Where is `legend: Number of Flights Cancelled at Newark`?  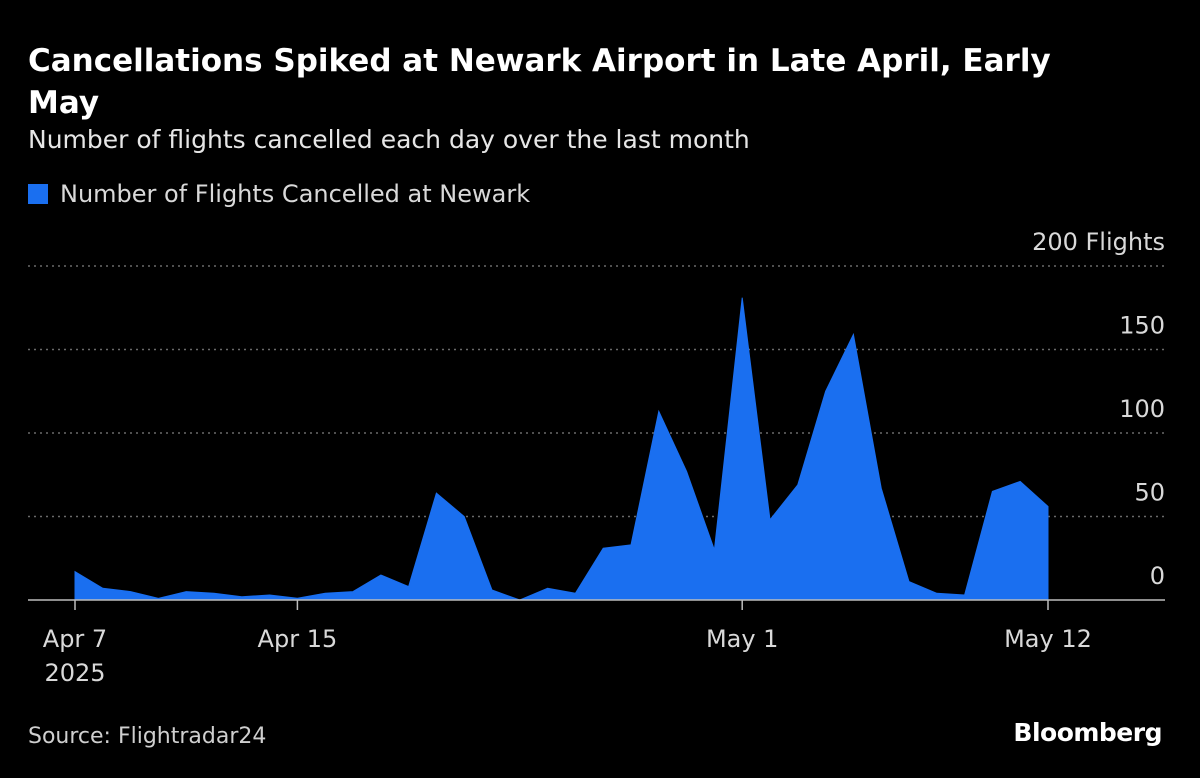 legend: Number of Flights Cancelled at Newark is located at coordinates (279, 194).